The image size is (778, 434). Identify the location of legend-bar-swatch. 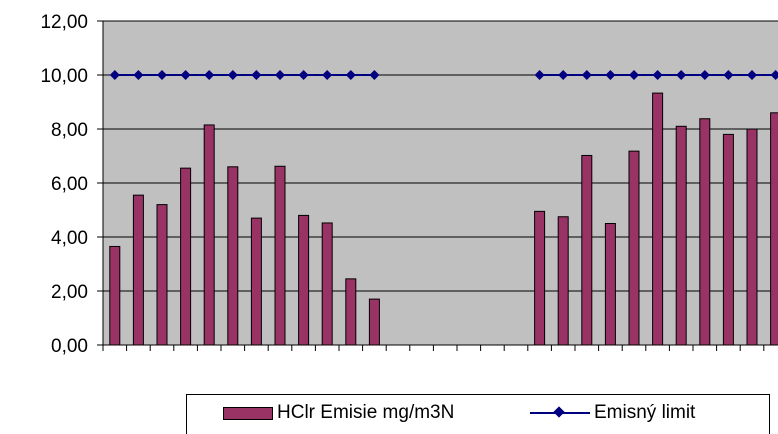
(248, 413).